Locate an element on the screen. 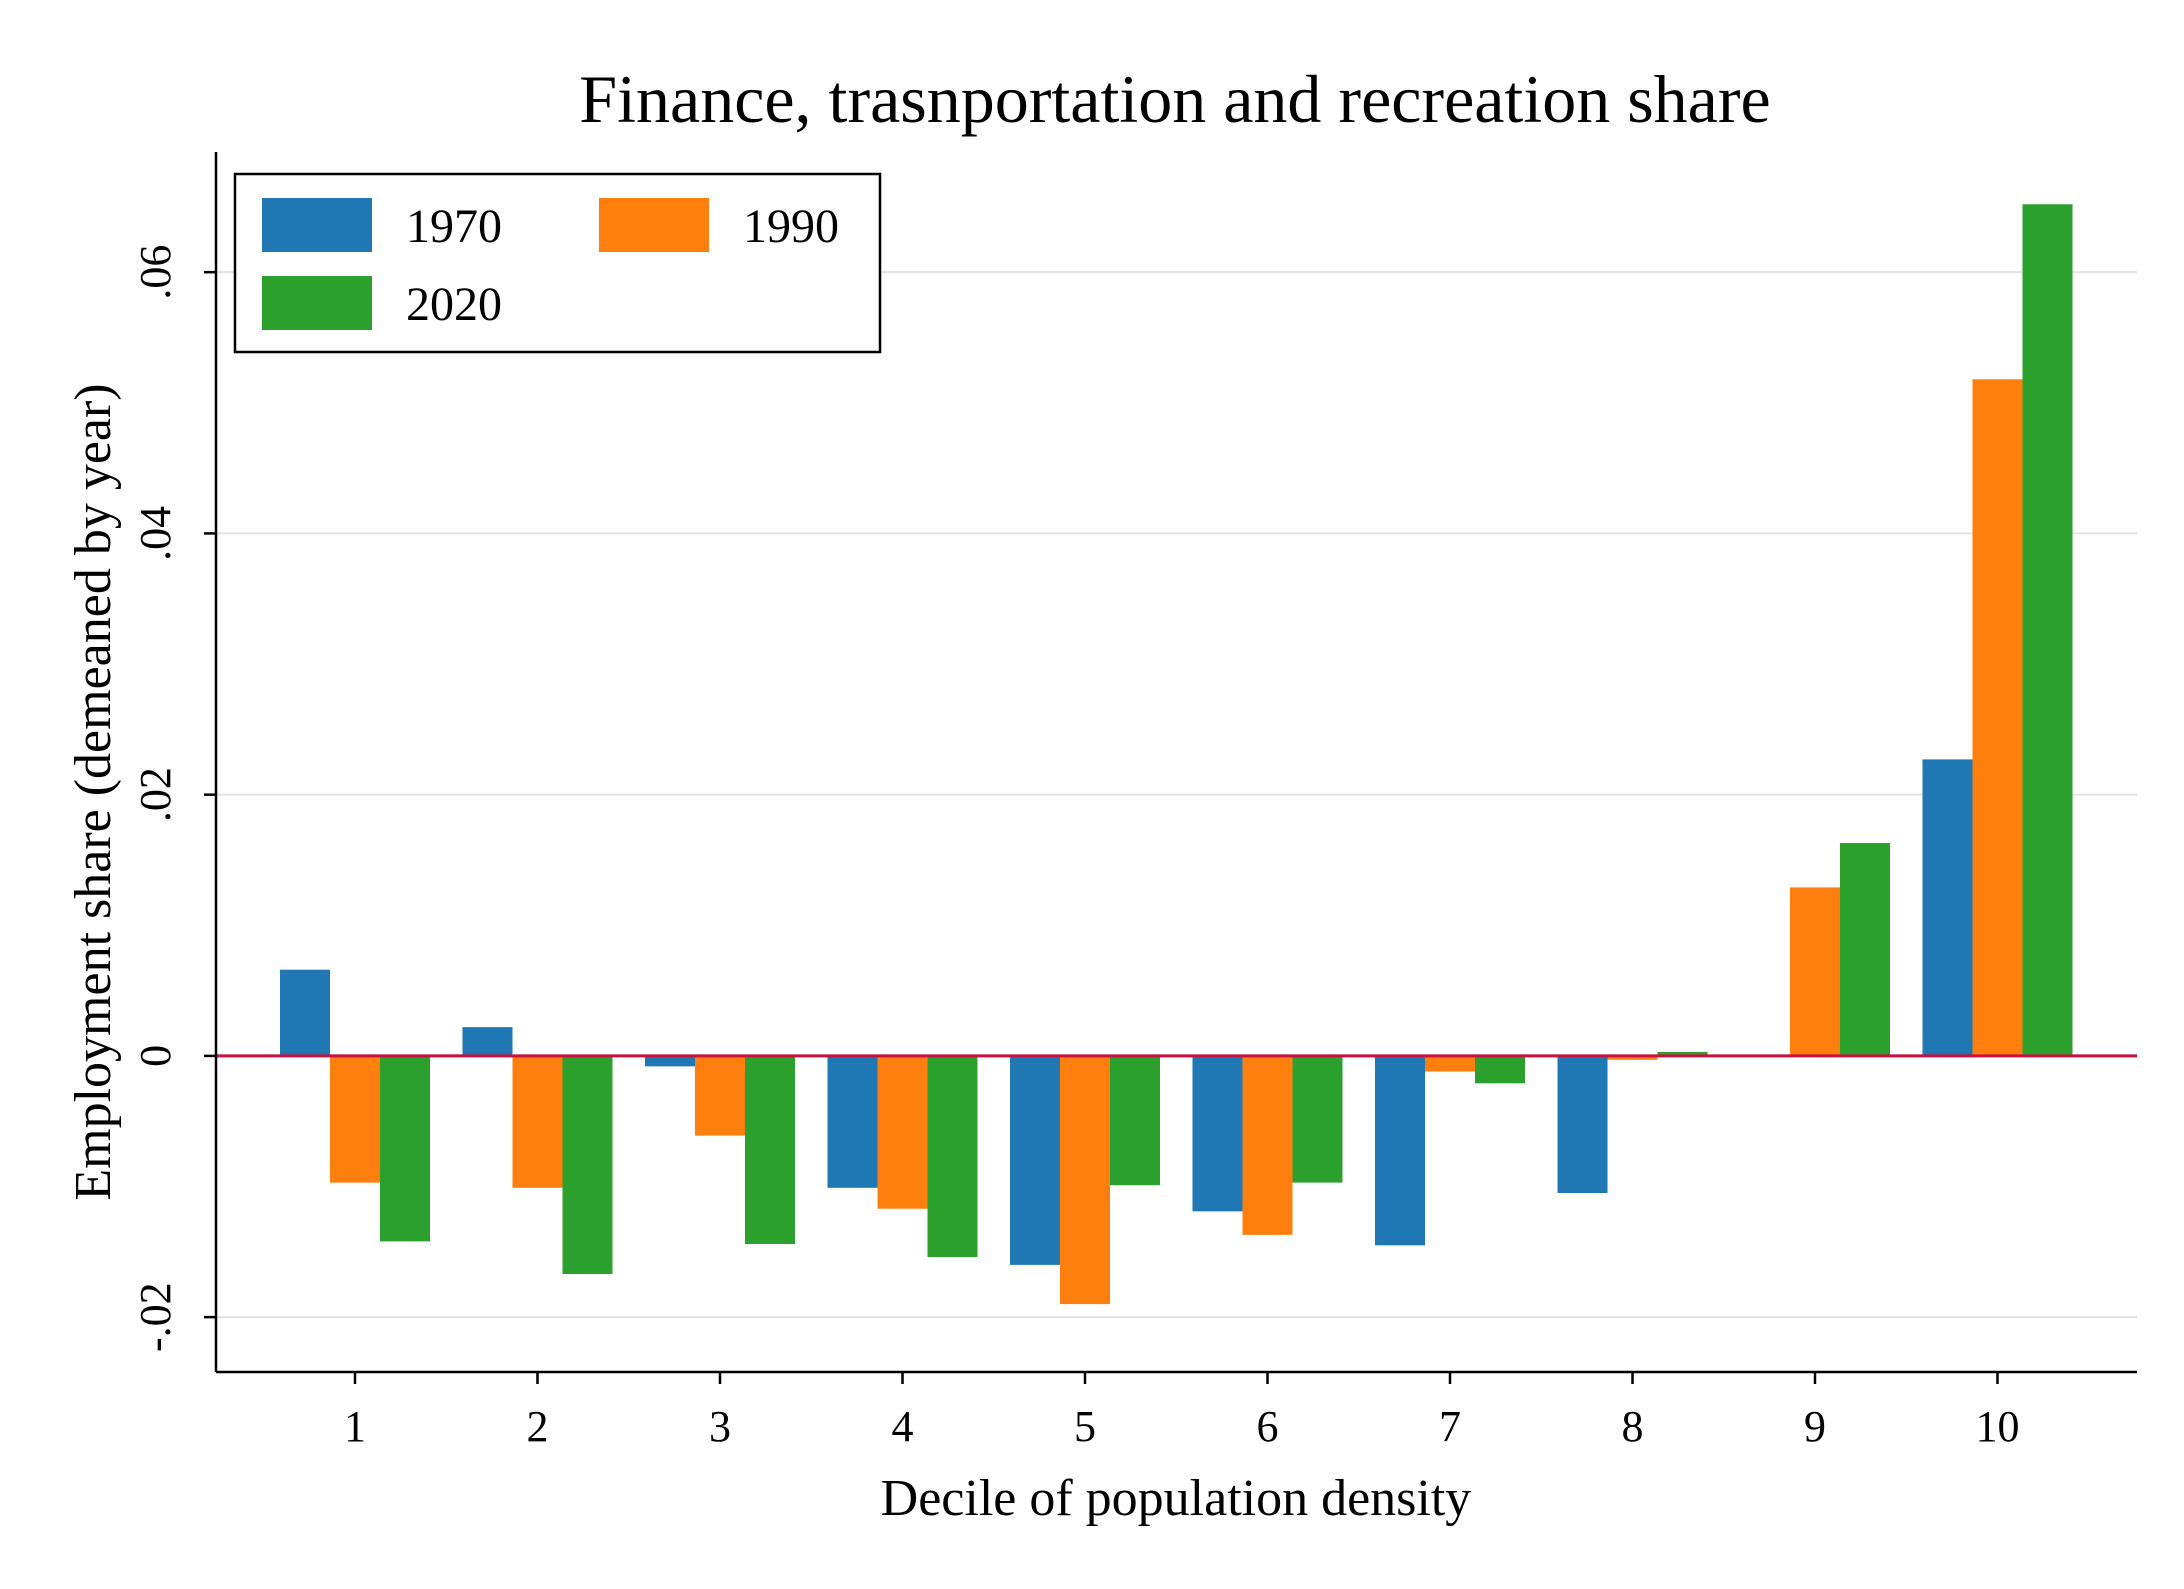 The width and height of the screenshot is (2184, 1589). x-ticks: 1 2 3 4 5 6 7 8 9 10 is located at coordinates (1182, 1411).